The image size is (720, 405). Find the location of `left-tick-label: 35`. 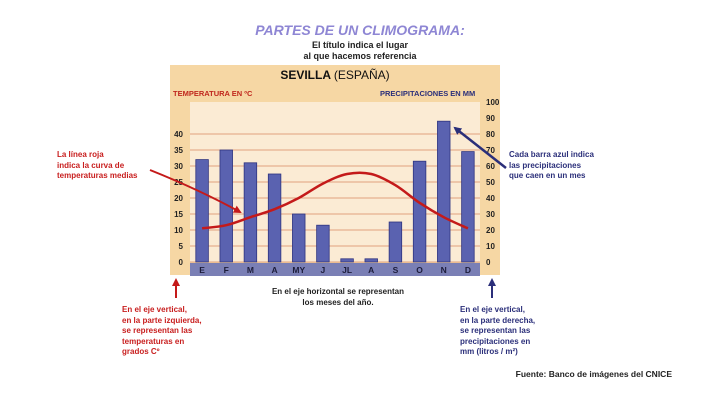

left-tick-label: 35 is located at coordinates (178, 150).